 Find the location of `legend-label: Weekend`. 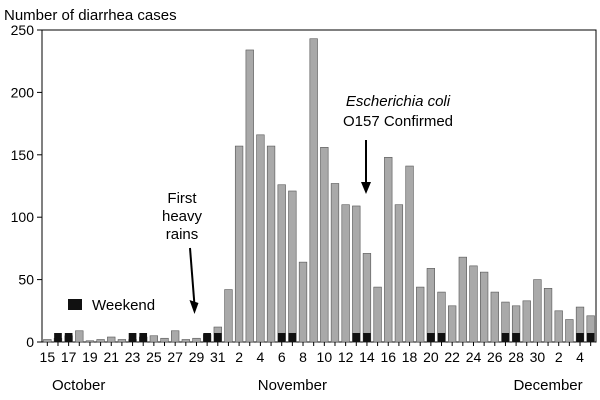

legend-label: Weekend is located at coordinates (123, 305).